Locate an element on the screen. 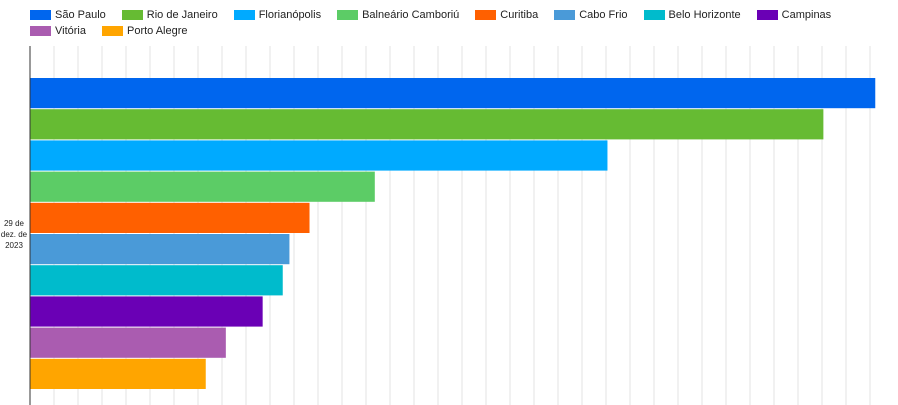 The height and width of the screenshot is (405, 898). legend-label: Curitiba is located at coordinates (519, 15).